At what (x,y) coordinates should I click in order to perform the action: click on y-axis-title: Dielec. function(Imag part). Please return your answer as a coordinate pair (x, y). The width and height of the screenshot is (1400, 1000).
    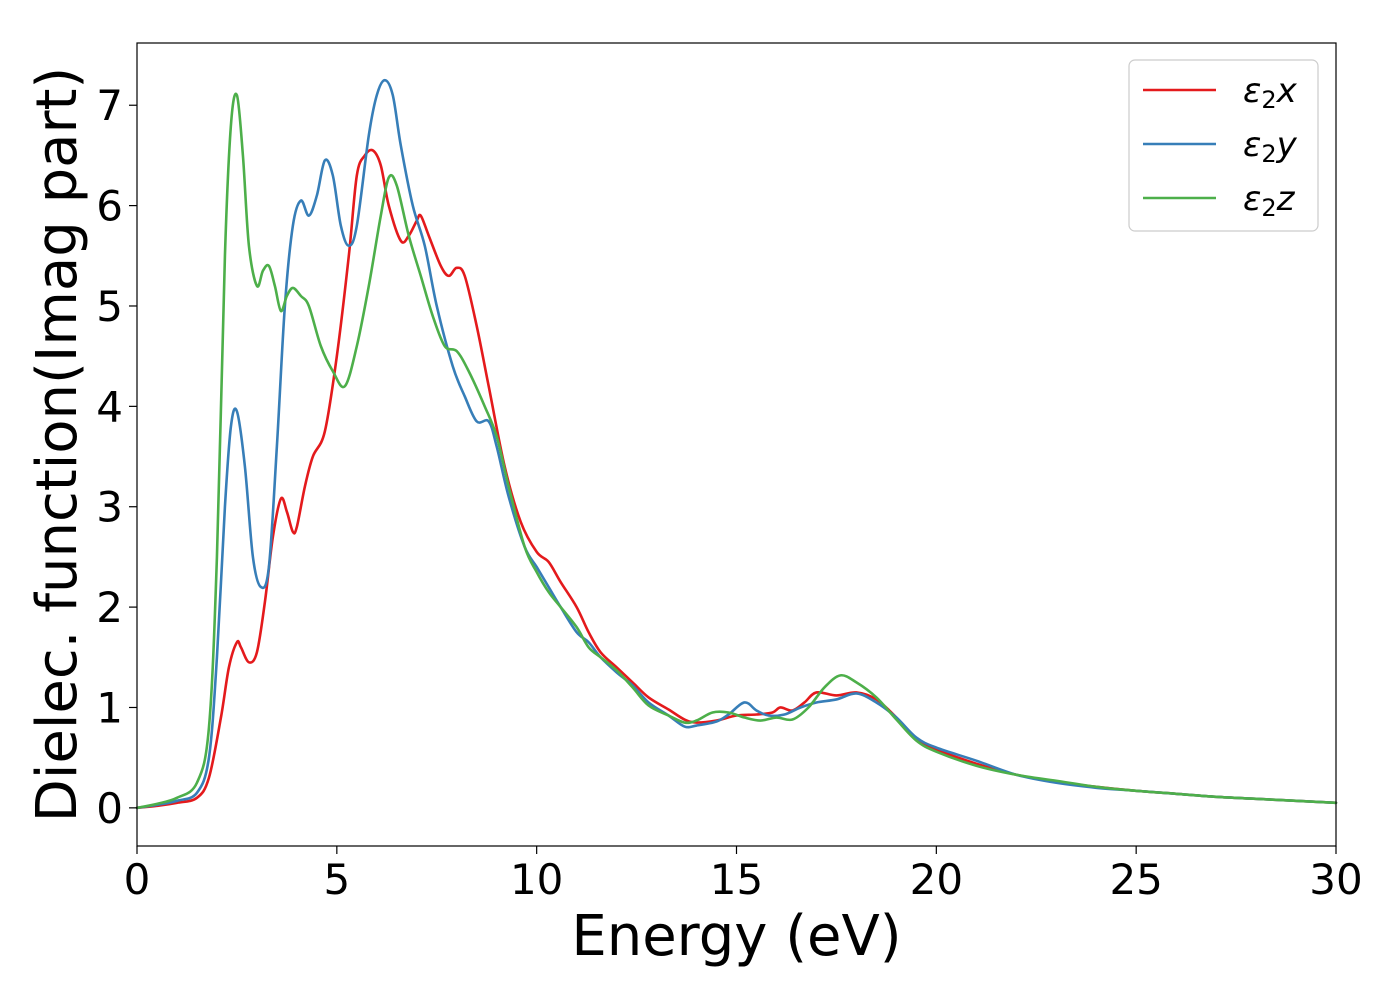
    Looking at the image, I should click on (57, 445).